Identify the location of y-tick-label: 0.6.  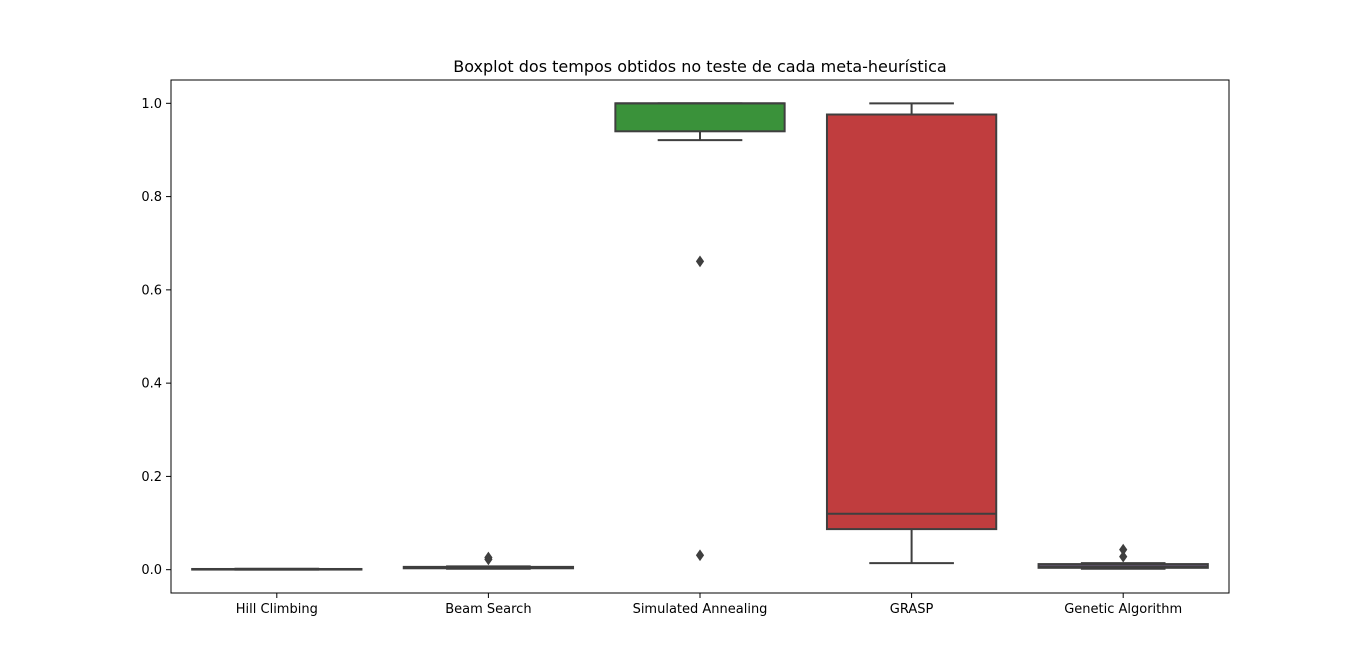
(151, 290).